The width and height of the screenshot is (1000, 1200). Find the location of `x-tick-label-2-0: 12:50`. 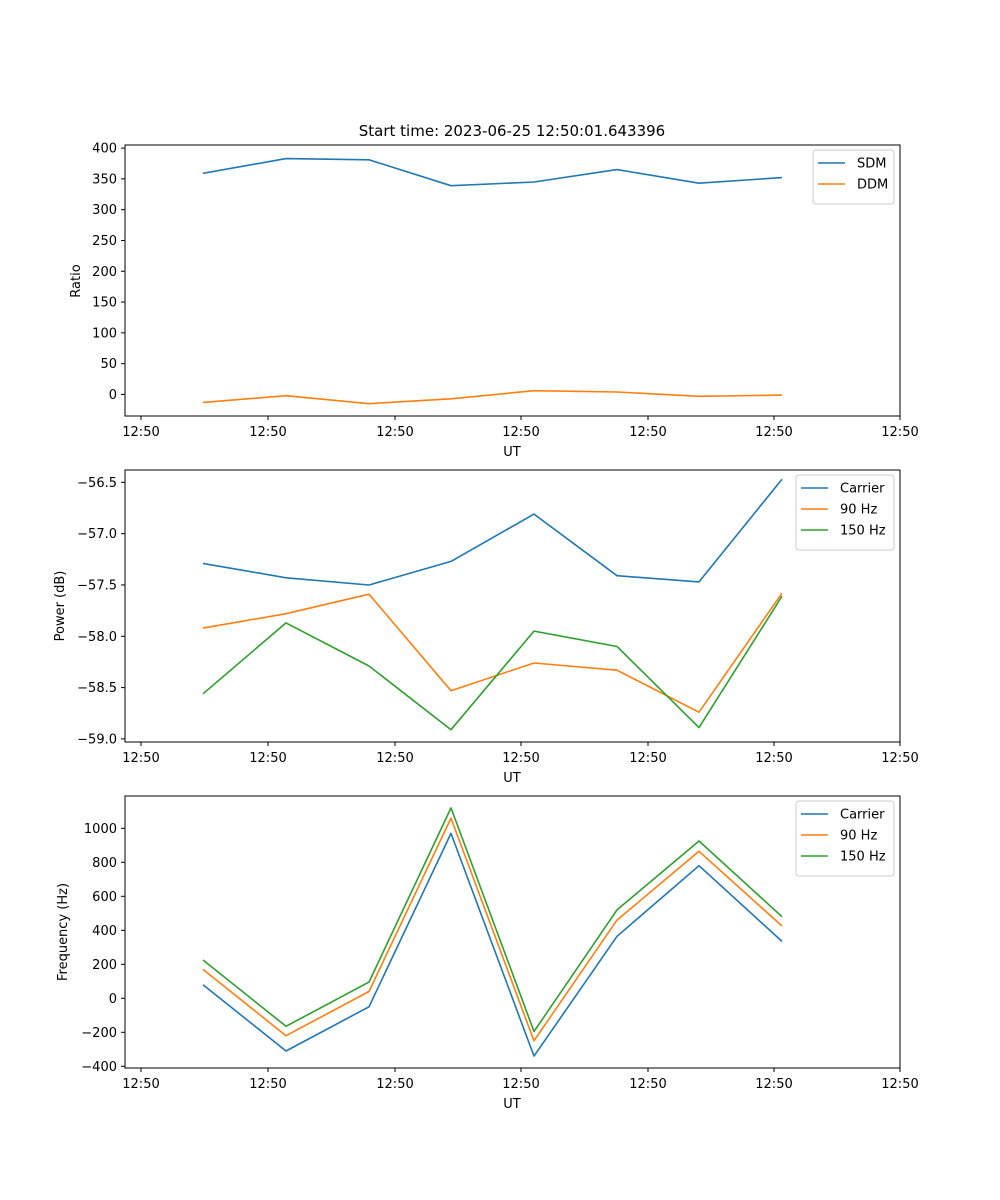

x-tick-label-2-0: 12:50 is located at coordinates (140, 758).